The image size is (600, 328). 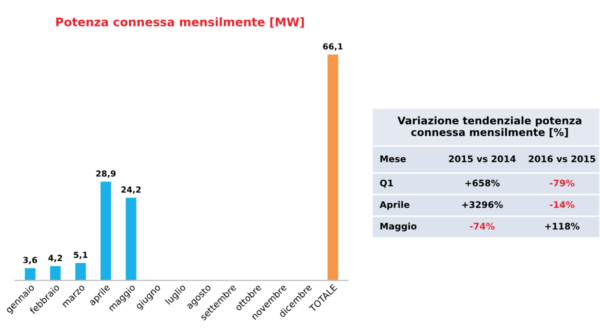 I want to click on category-label: Q1, so click(x=386, y=184).